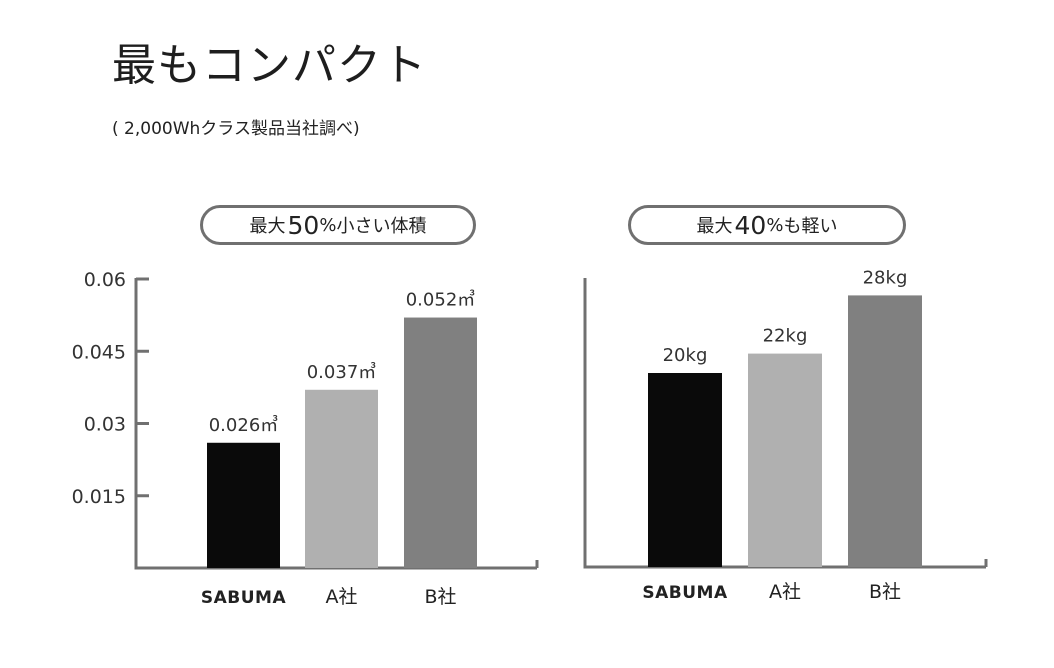 This screenshot has height=668, width=1054. What do you see at coordinates (303, 225) in the screenshot?
I see `volume-badge-number: 50` at bounding box center [303, 225].